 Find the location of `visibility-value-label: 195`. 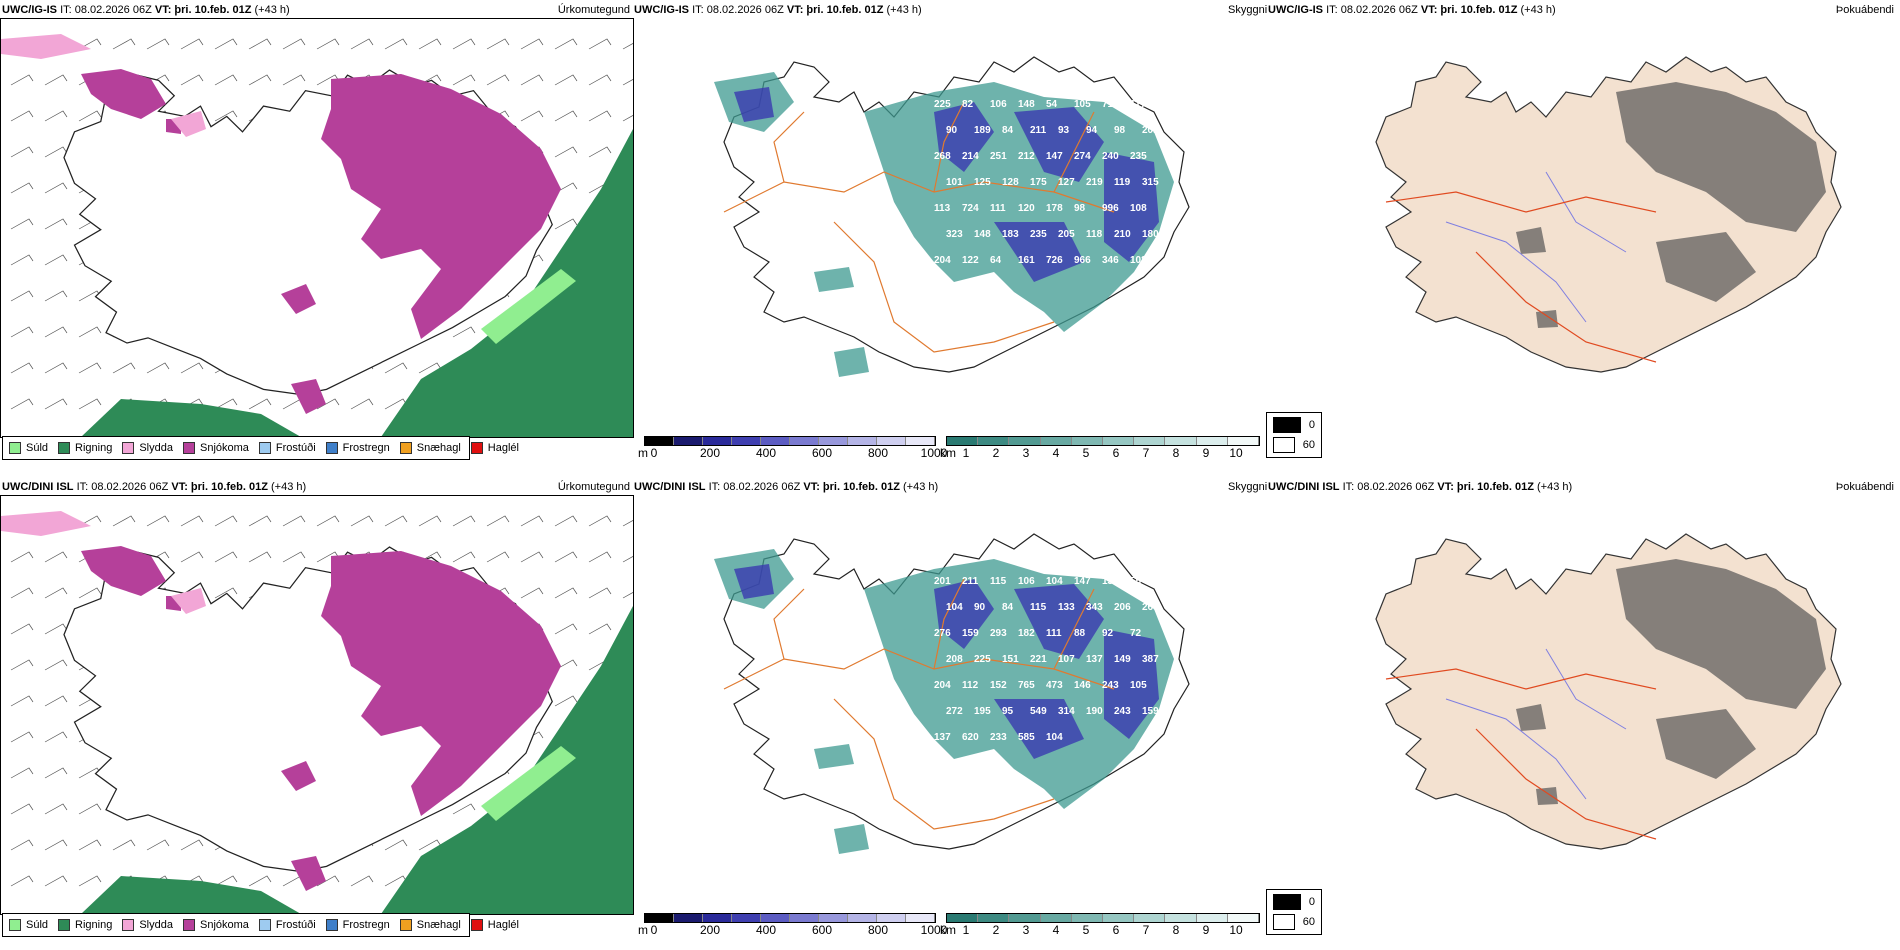

visibility-value-label: 195 is located at coordinates (982, 711).